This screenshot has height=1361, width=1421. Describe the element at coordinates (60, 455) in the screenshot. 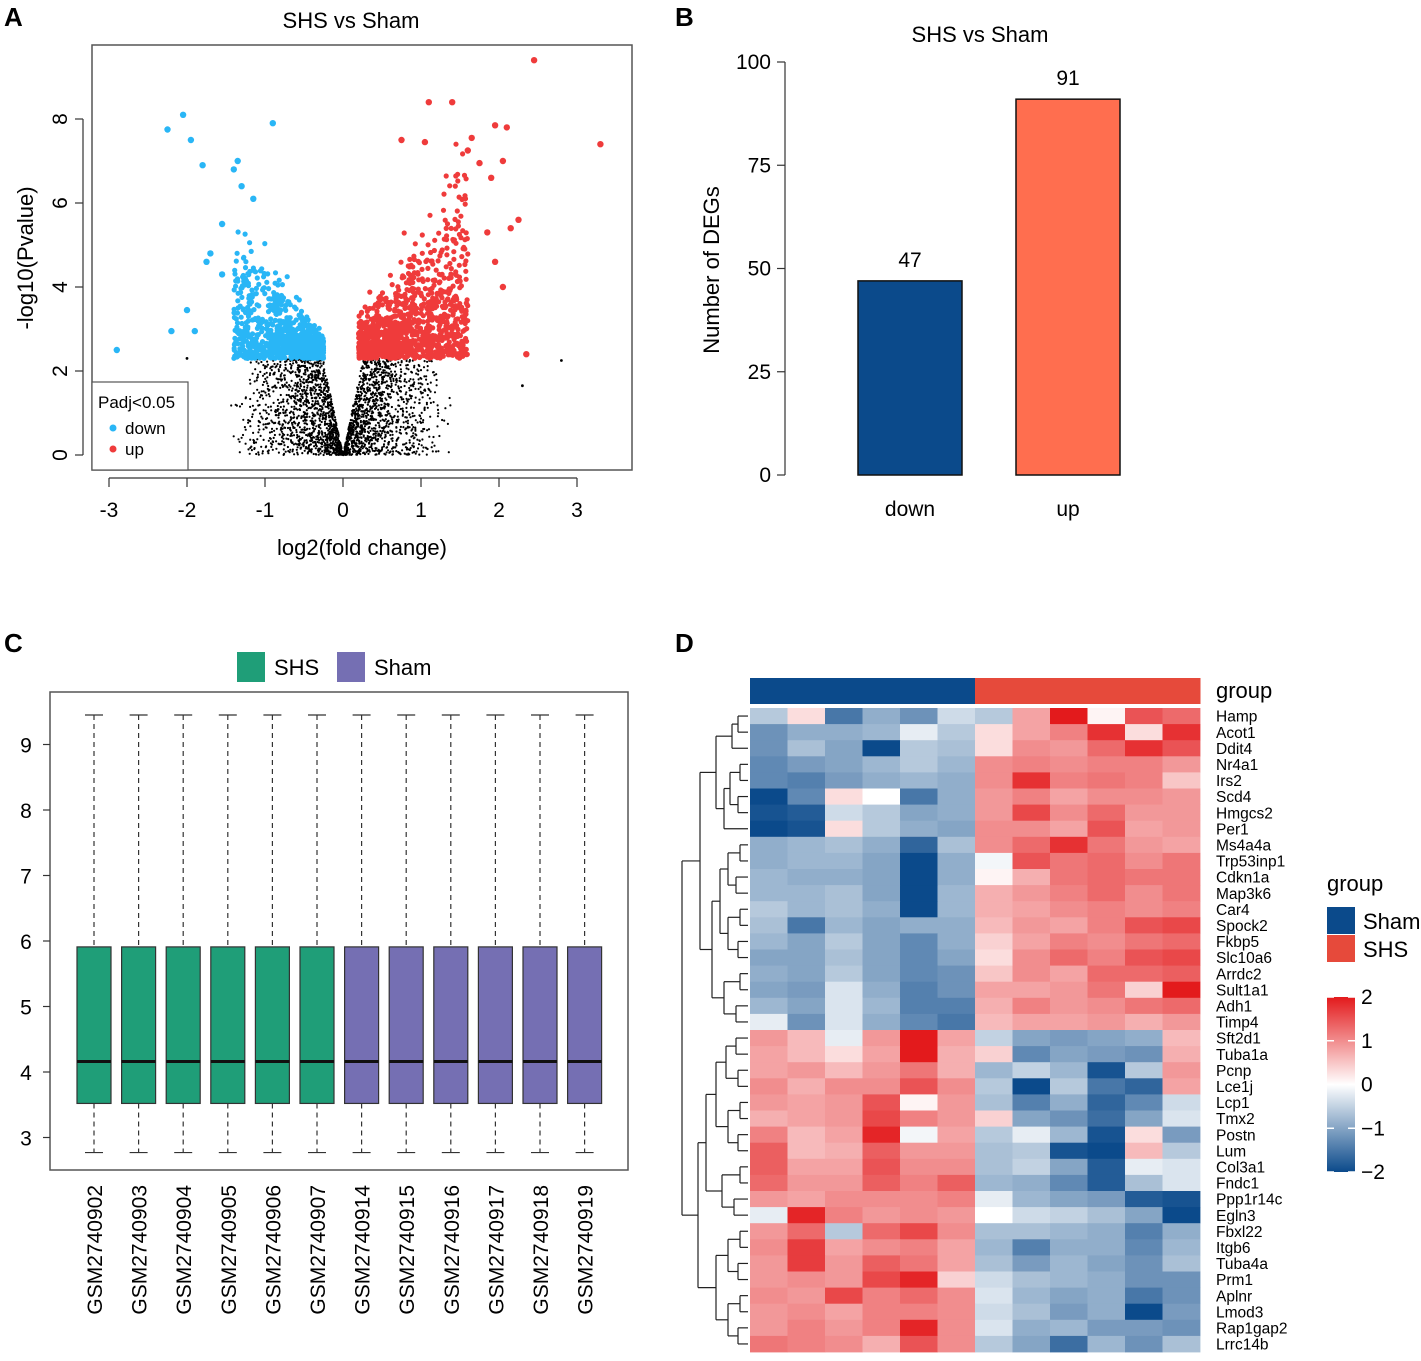

I see `y-tick-label: 0` at that location.